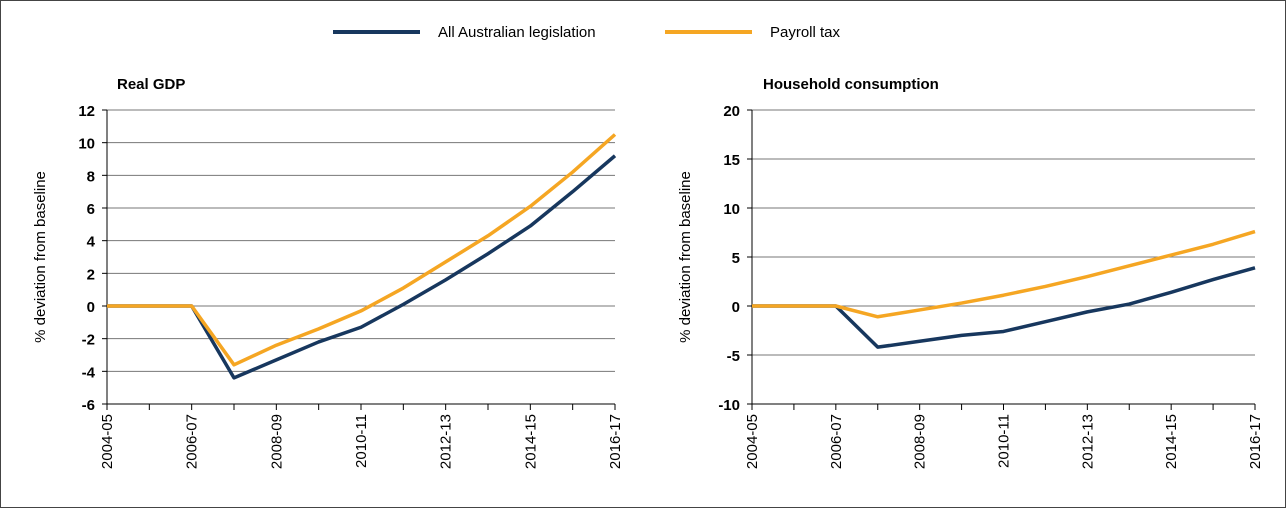 This screenshot has width=1287, height=509. Describe the element at coordinates (91, 274) in the screenshot. I see `y-tick-label: 2` at that location.